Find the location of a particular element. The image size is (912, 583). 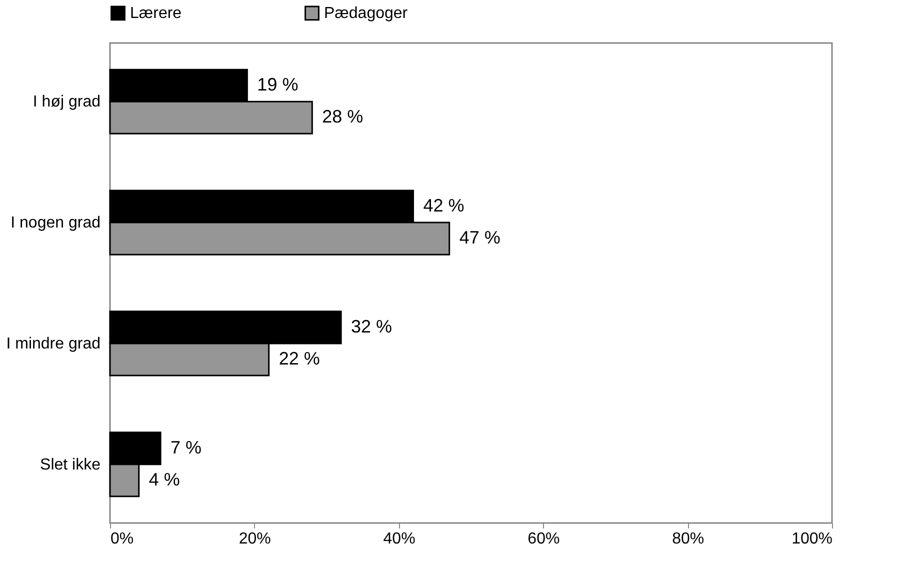

legend-label: Pædagoger is located at coordinates (366, 13).